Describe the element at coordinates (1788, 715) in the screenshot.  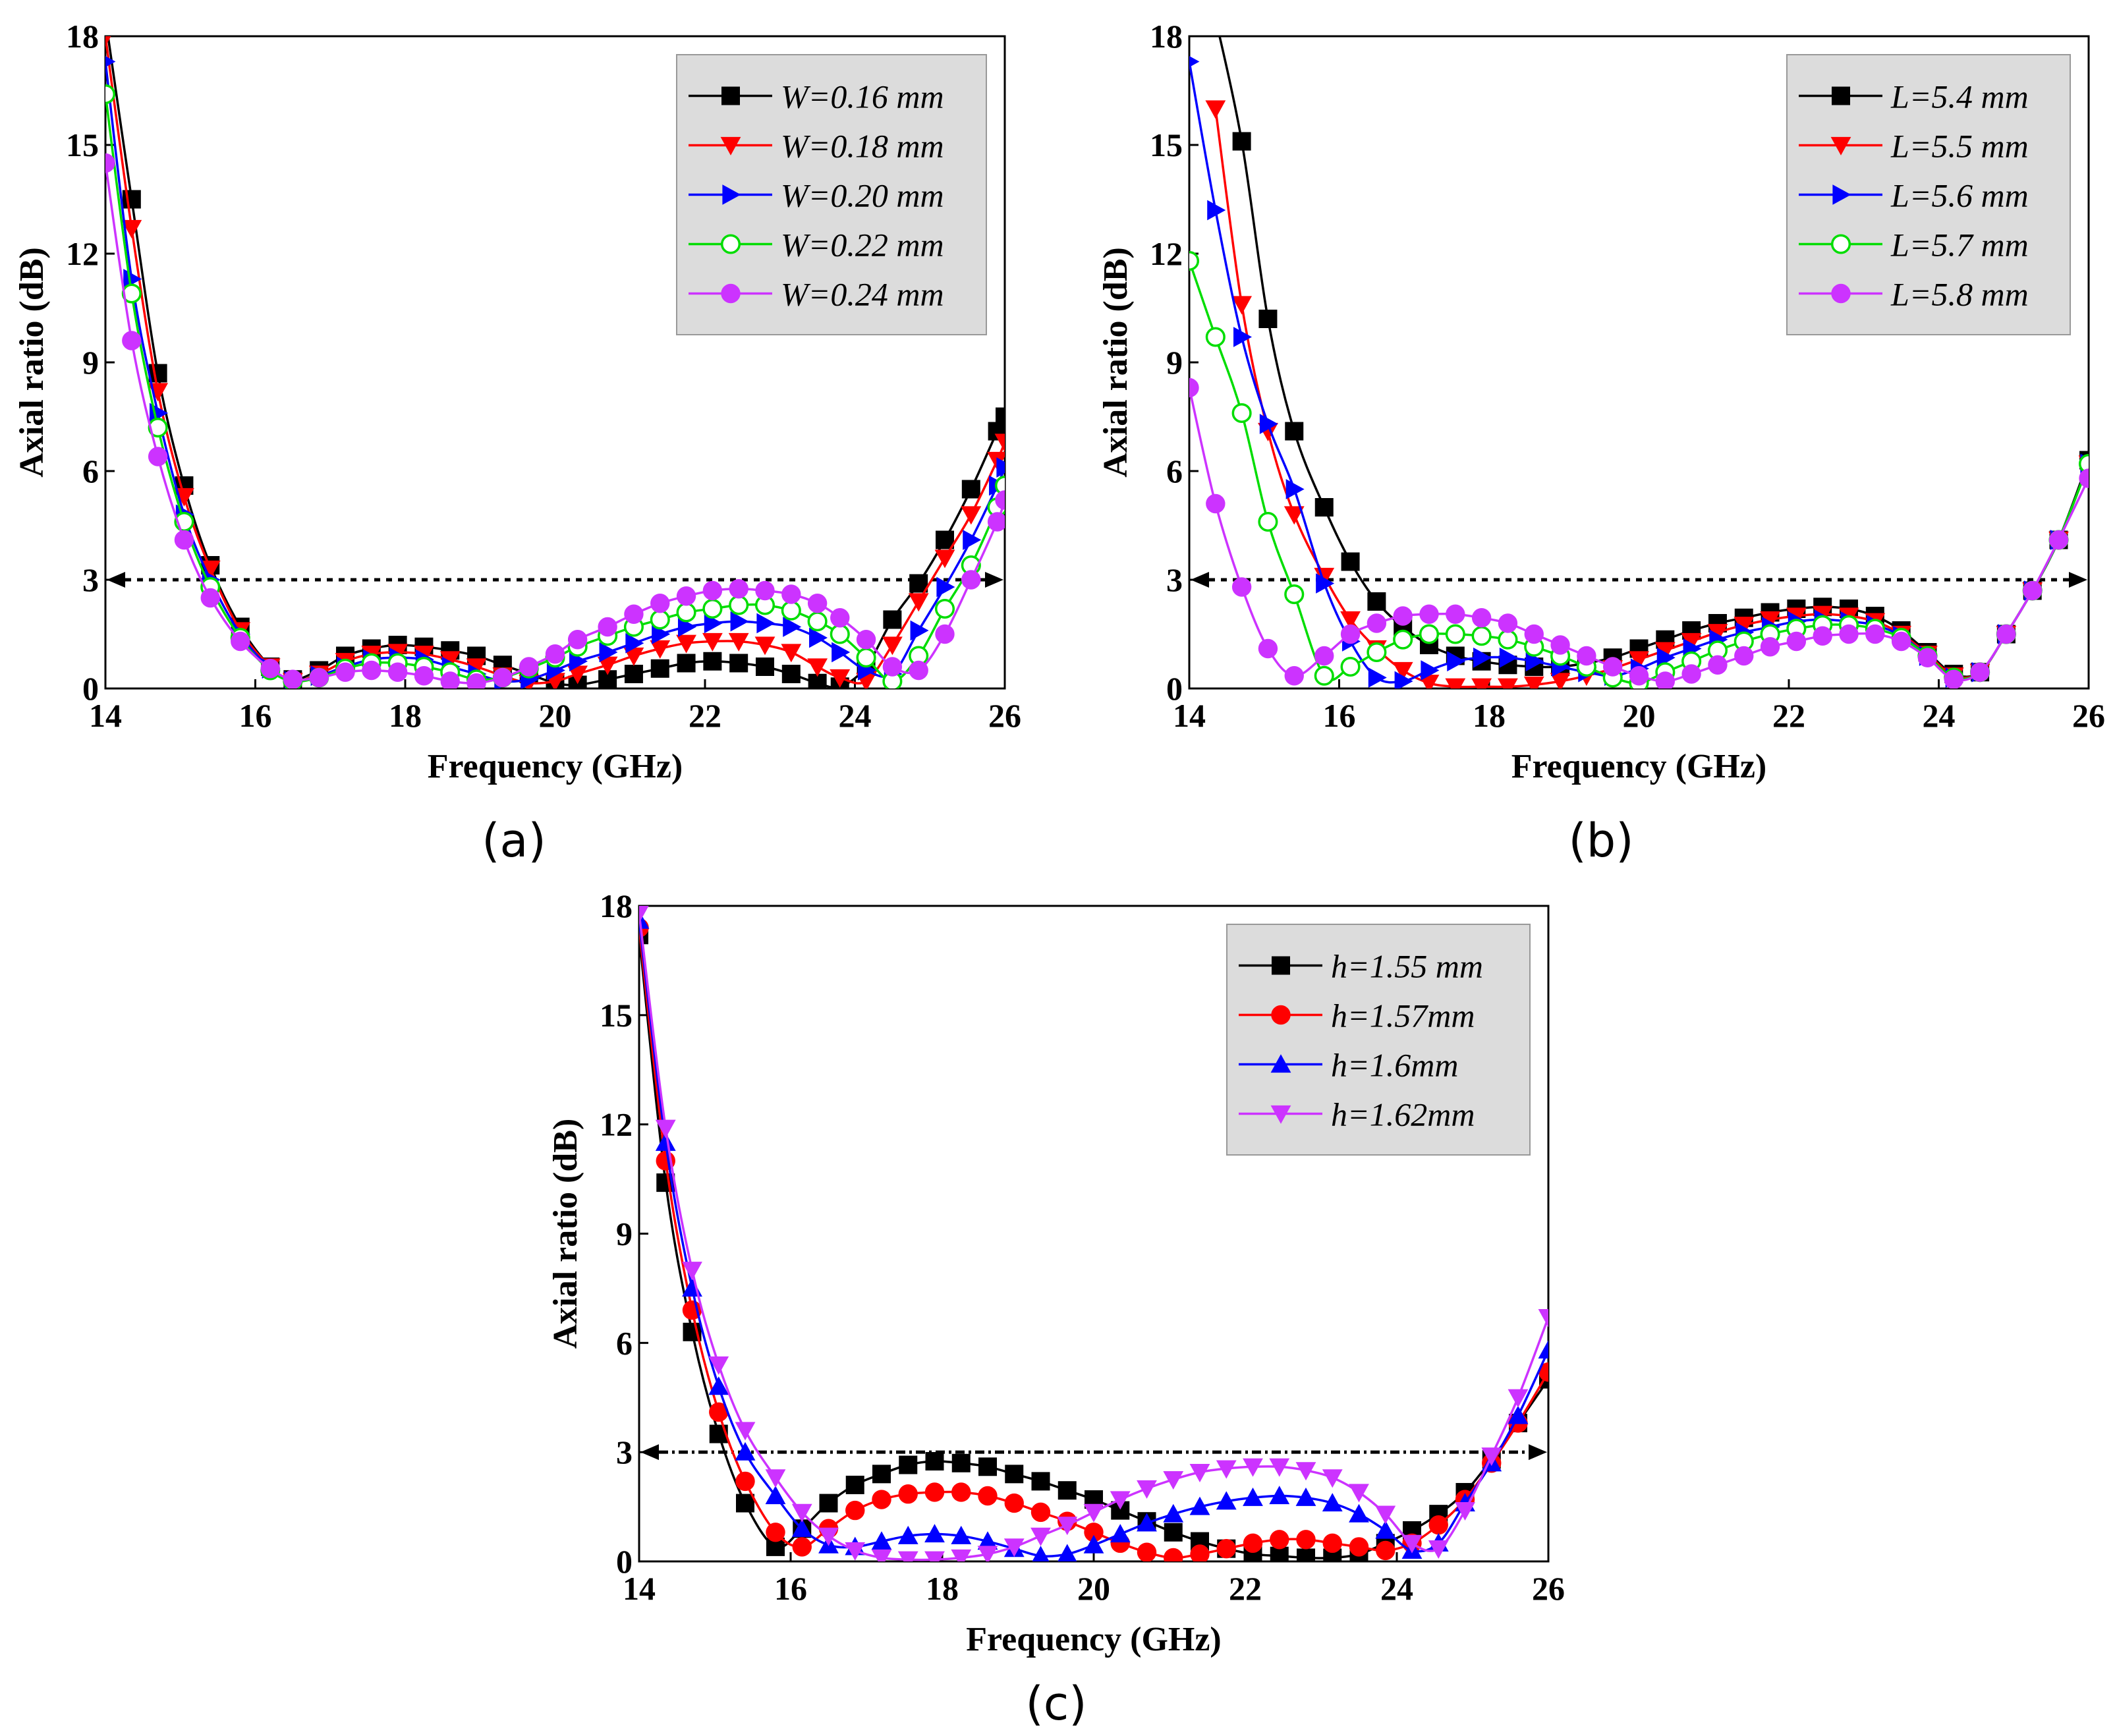
I see `x-tick-label: 22` at that location.